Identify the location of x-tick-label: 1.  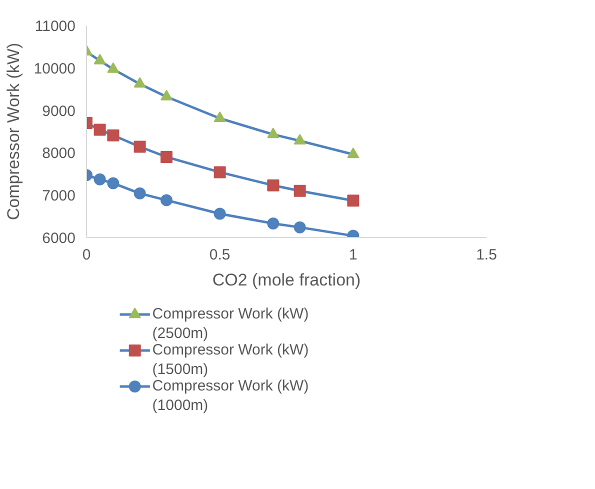
(353, 255).